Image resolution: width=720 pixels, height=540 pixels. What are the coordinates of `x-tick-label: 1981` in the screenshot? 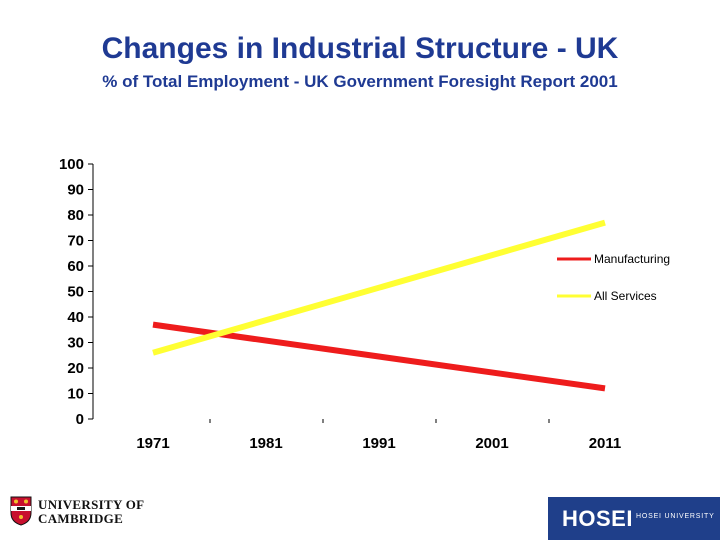 It's located at (265, 443).